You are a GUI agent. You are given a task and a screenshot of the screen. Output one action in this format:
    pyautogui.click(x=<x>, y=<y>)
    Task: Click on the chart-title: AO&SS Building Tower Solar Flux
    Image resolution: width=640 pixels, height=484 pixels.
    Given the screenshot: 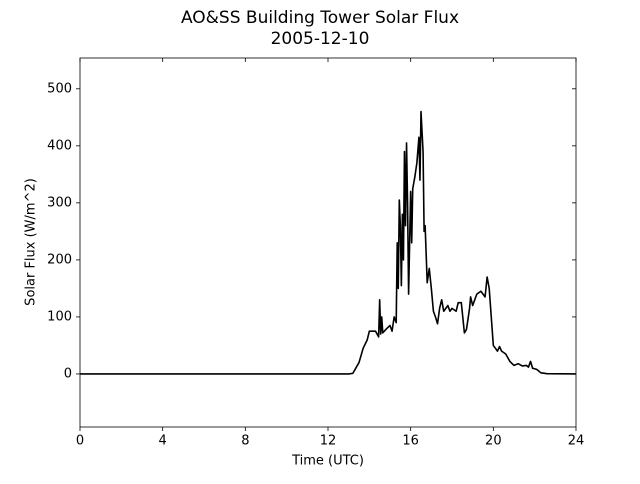 What is the action you would take?
    pyautogui.click(x=320, y=18)
    